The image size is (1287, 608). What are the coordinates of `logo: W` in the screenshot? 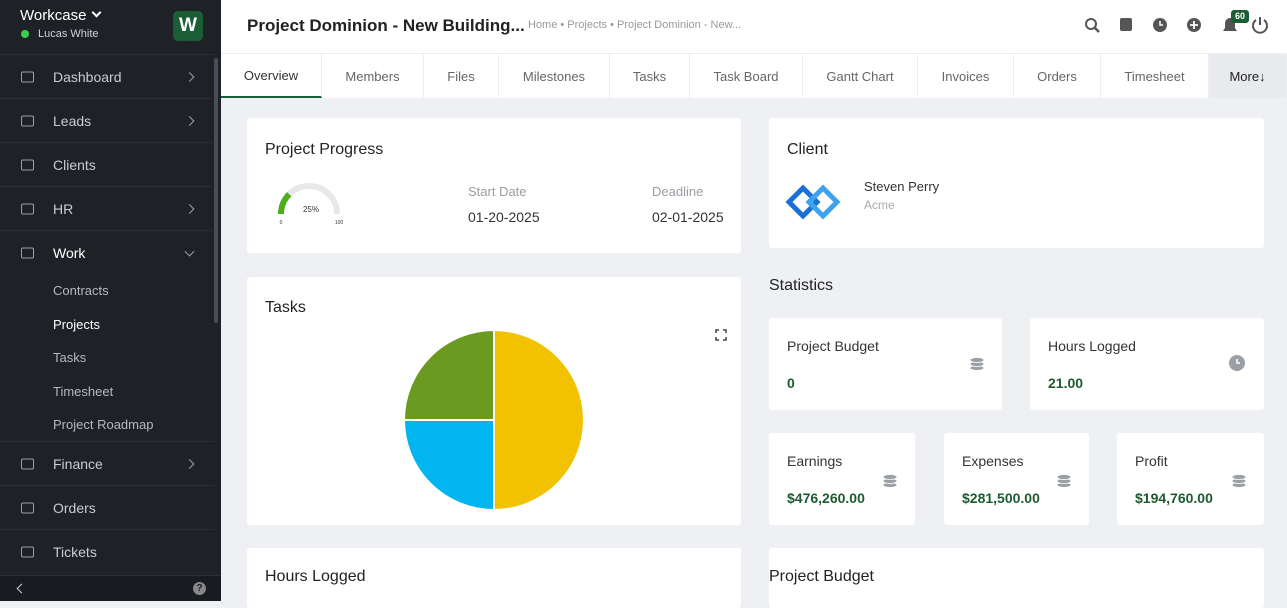 It's located at (188, 26).